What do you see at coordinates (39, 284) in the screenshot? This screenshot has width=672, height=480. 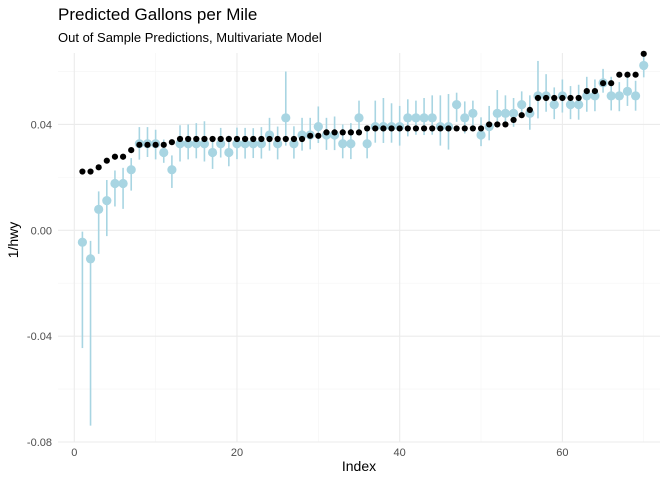 I see `y-axis-ticks: -0.08 -0.04 0.00 0.04` at bounding box center [39, 284].